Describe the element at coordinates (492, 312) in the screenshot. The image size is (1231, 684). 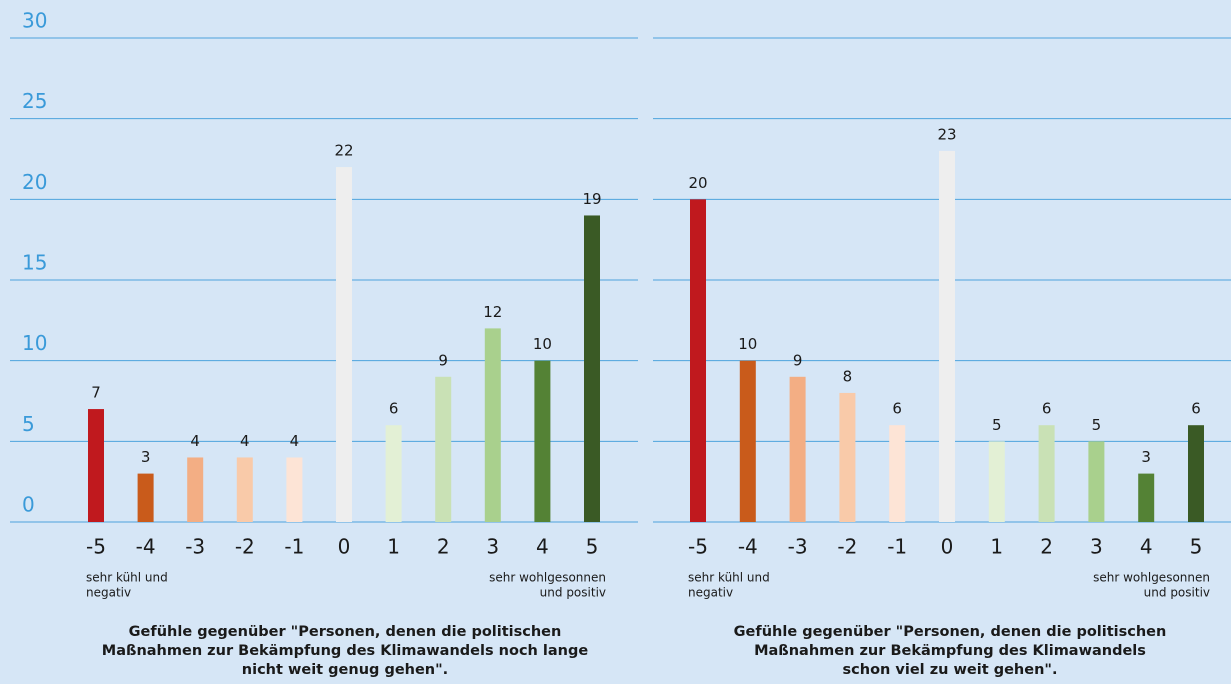
I see `value-label: 12` at that location.